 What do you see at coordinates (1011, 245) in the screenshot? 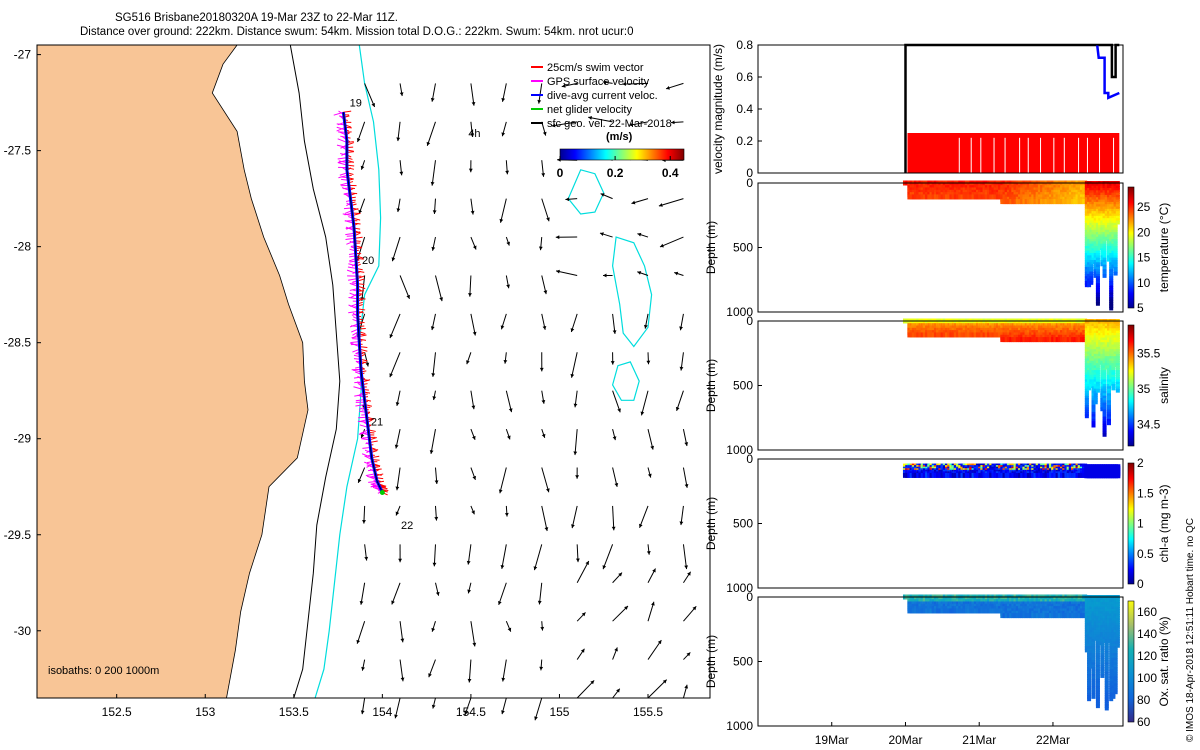
I see `temperature-data` at bounding box center [1011, 245].